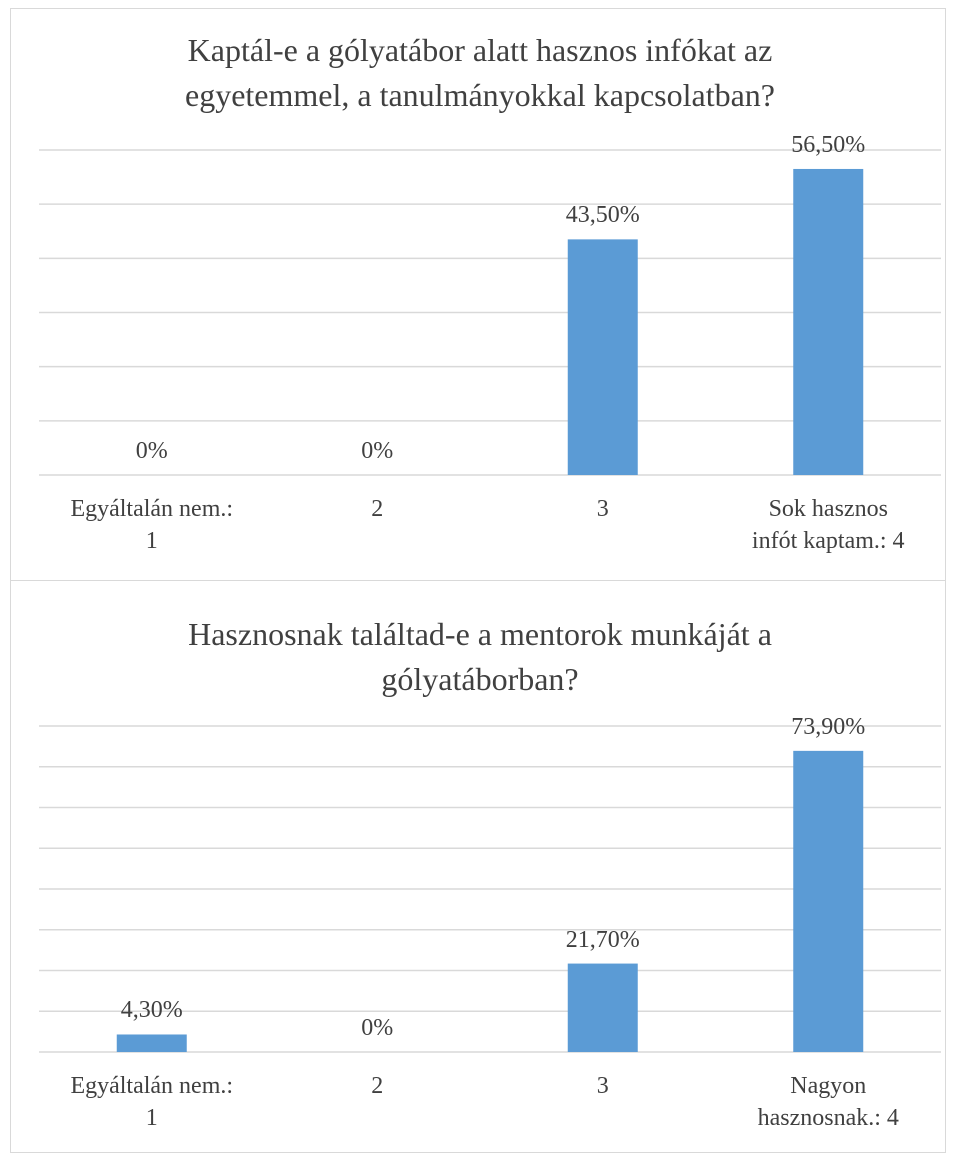 The height and width of the screenshot is (1153, 957). Describe the element at coordinates (602, 939) in the screenshot. I see `data-label: 21,70%` at that location.